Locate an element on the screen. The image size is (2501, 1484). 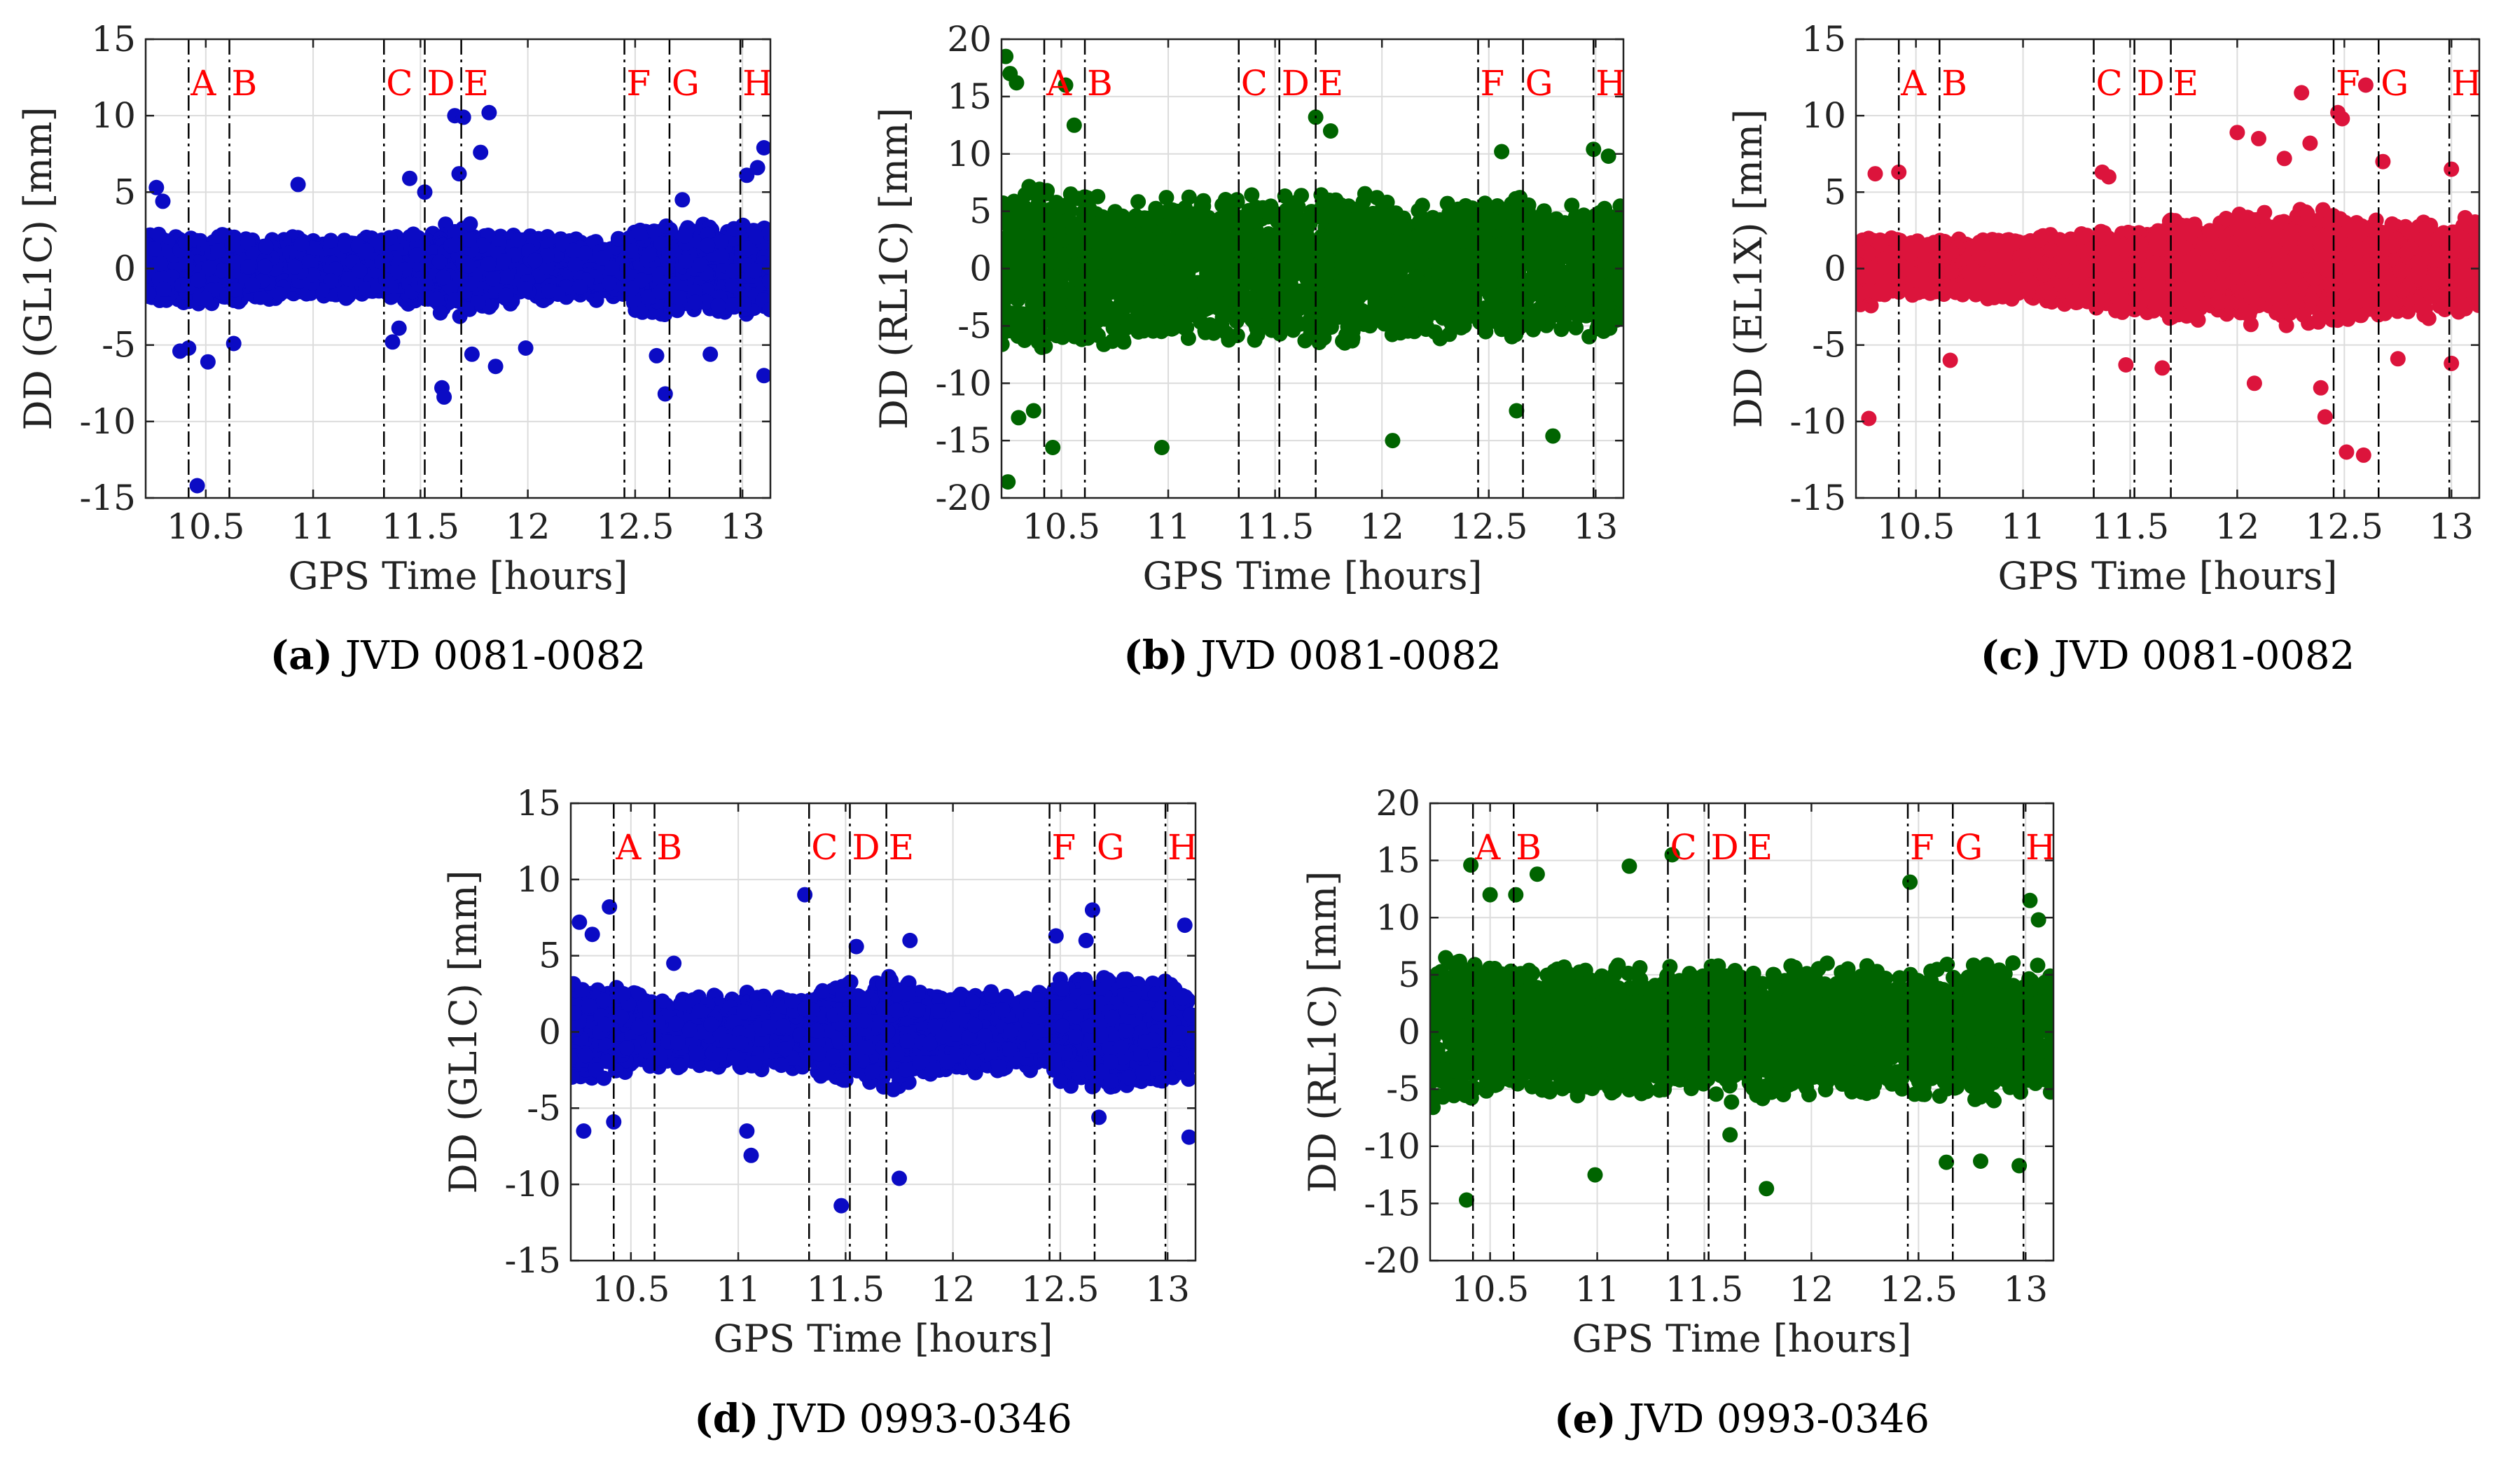
x-axis-label: GPS Time [hours] is located at coordinates (458, 576).